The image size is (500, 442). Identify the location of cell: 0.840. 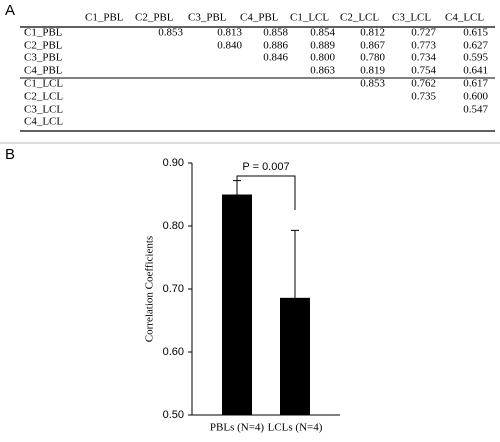
(229, 46).